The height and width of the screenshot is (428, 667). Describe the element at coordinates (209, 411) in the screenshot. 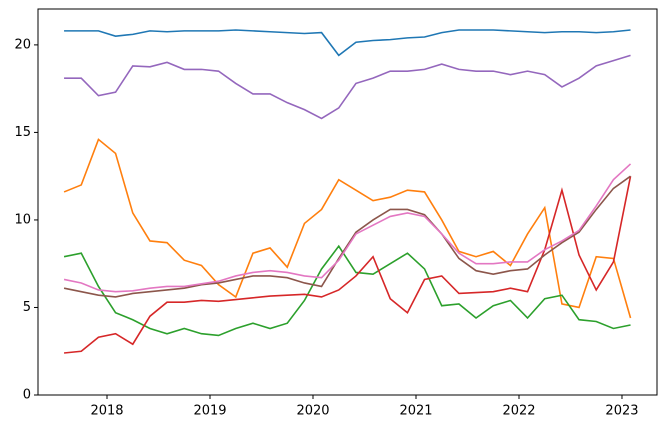

I see `x-tick-label: 2019` at that location.